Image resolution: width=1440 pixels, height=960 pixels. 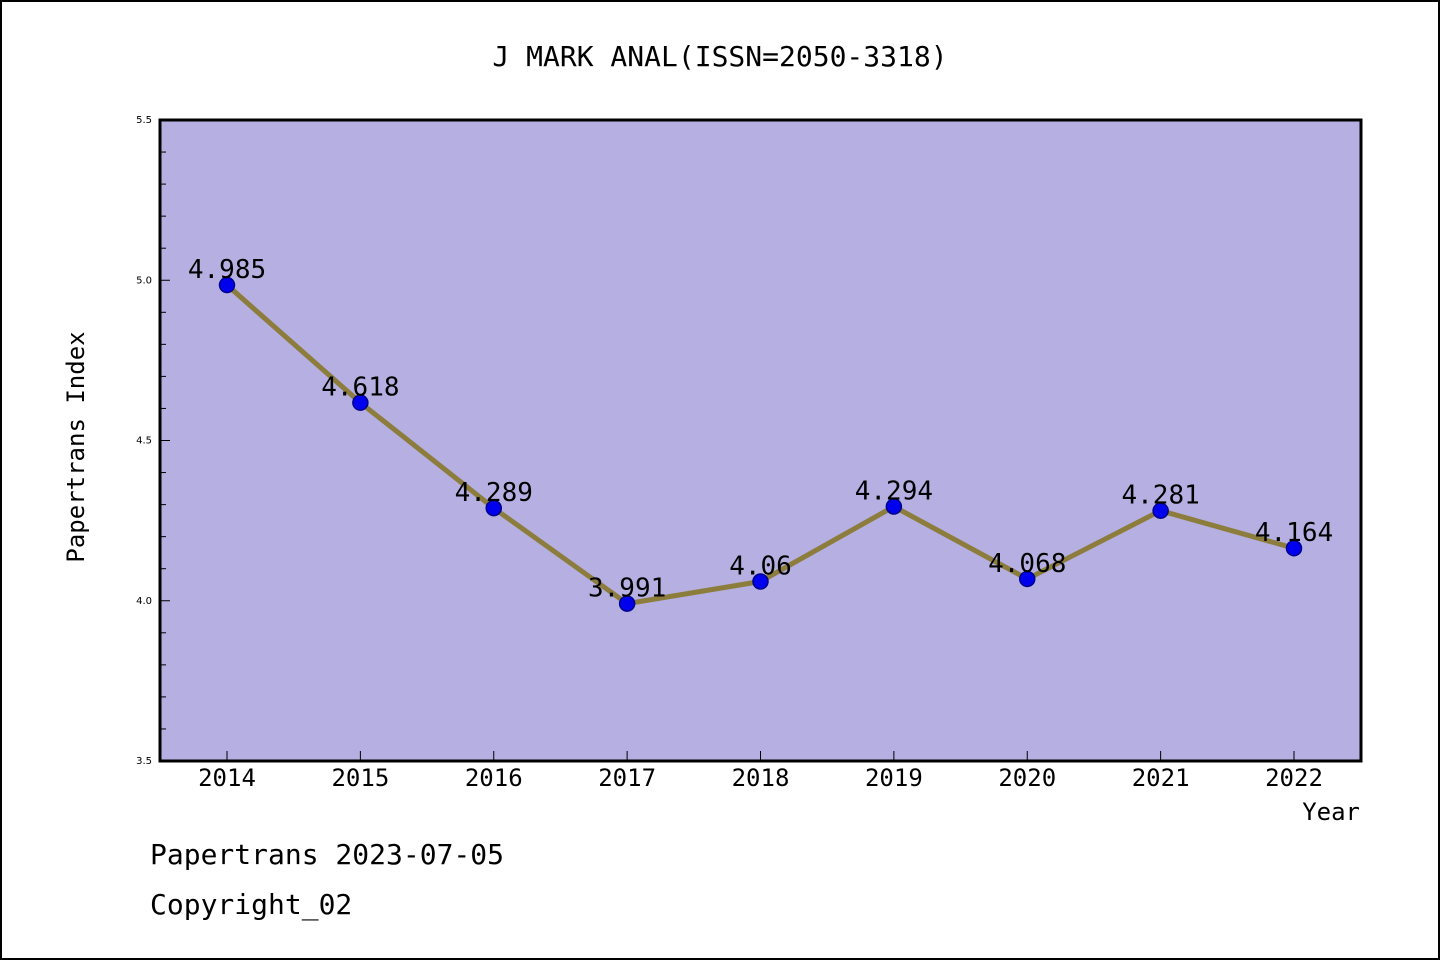 What do you see at coordinates (1294, 778) in the screenshot?
I see `x-tick-label: 2022` at bounding box center [1294, 778].